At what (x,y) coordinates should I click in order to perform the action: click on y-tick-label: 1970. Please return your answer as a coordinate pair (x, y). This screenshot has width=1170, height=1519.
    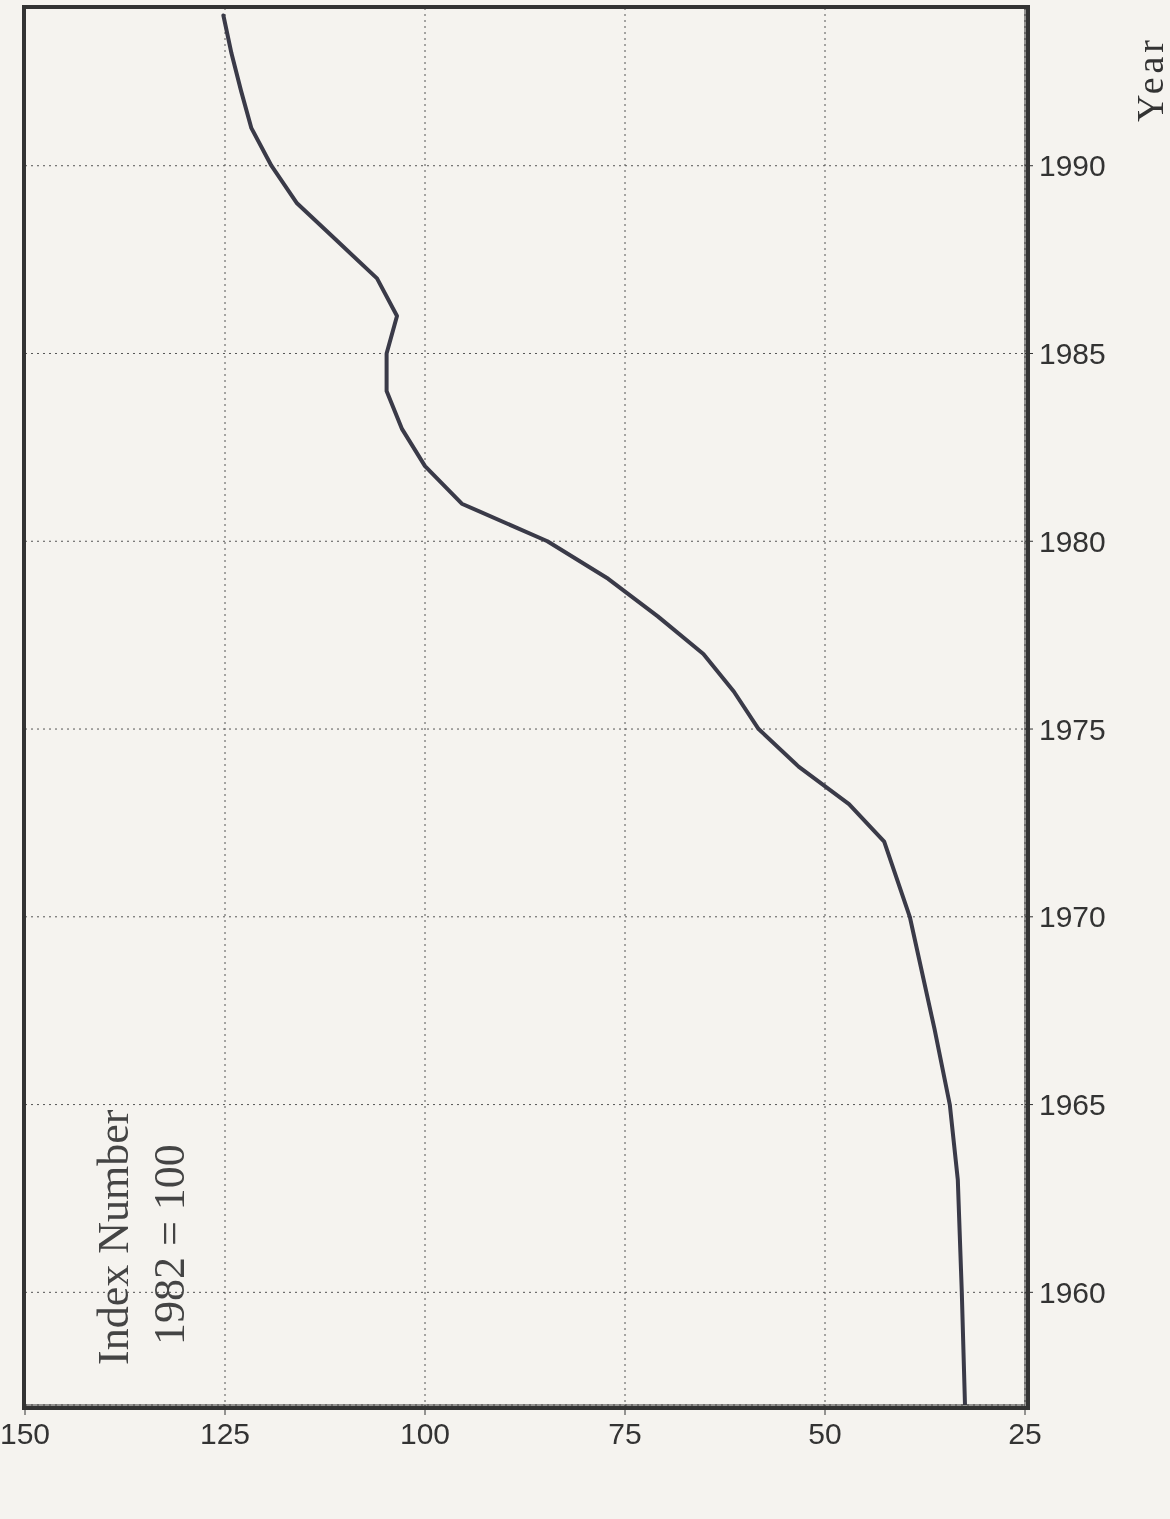
    Looking at the image, I should click on (1072, 917).